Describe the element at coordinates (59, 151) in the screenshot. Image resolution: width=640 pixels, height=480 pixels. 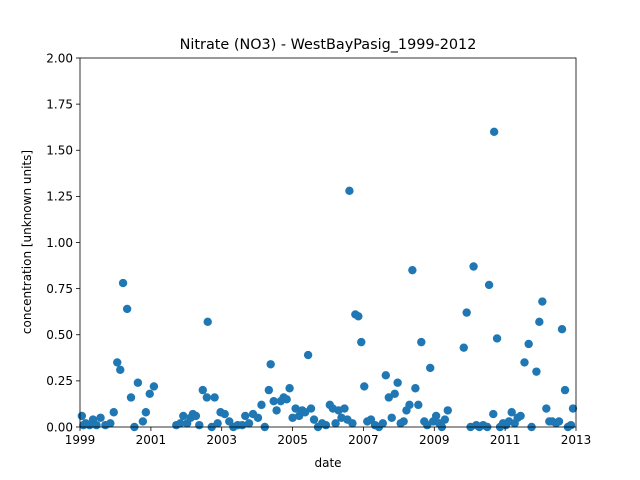
I see `y-tick-label: 1.50` at that location.